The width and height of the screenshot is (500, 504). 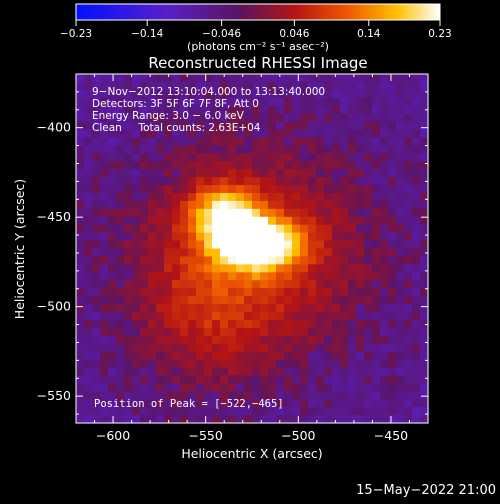 What do you see at coordinates (54, 127) in the screenshot?
I see `y-tick-label: −400` at bounding box center [54, 127].